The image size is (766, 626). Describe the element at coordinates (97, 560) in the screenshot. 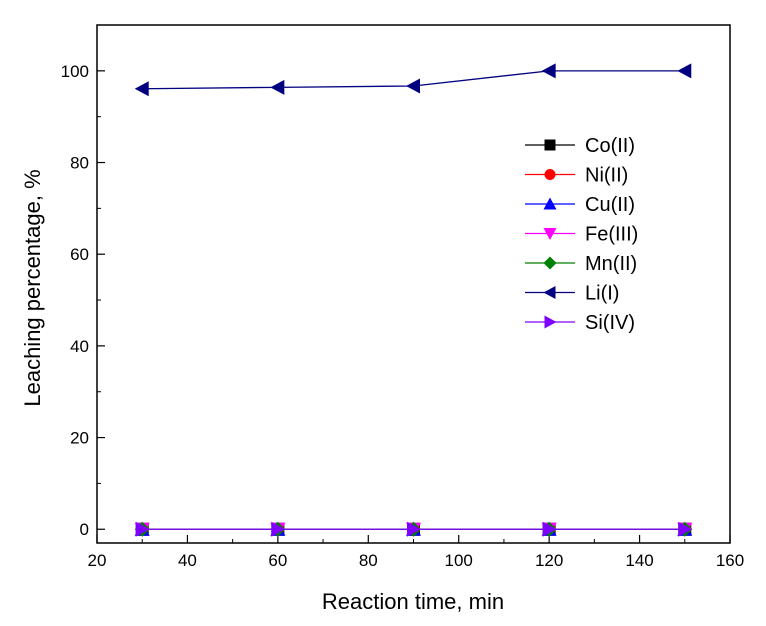

I see `x-tick-label: 20` at that location.